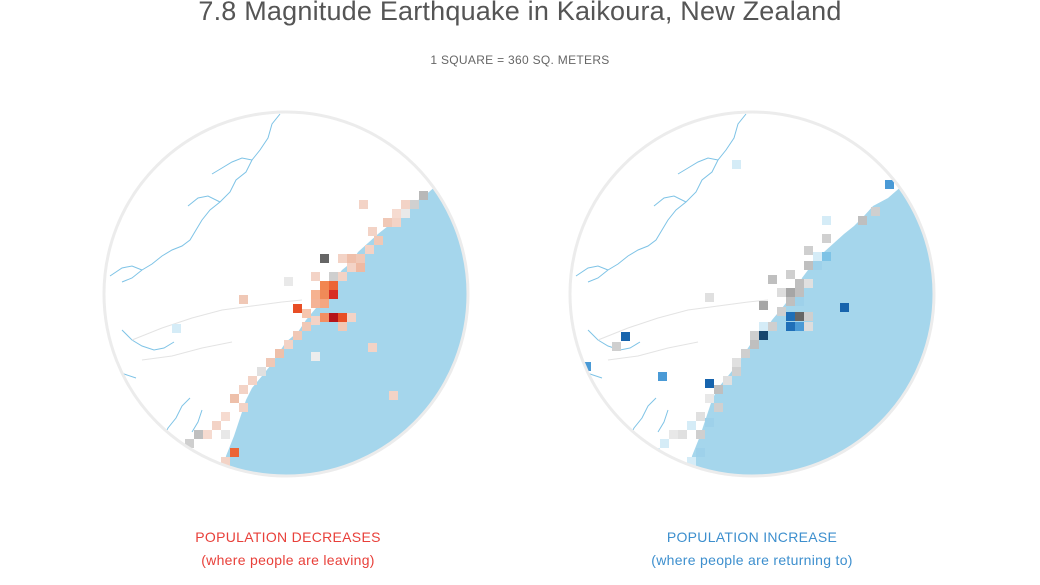  What do you see at coordinates (520, 60) in the screenshot?
I see `scale-note: 1 SQUARE = 360 SQ. METERS` at bounding box center [520, 60].